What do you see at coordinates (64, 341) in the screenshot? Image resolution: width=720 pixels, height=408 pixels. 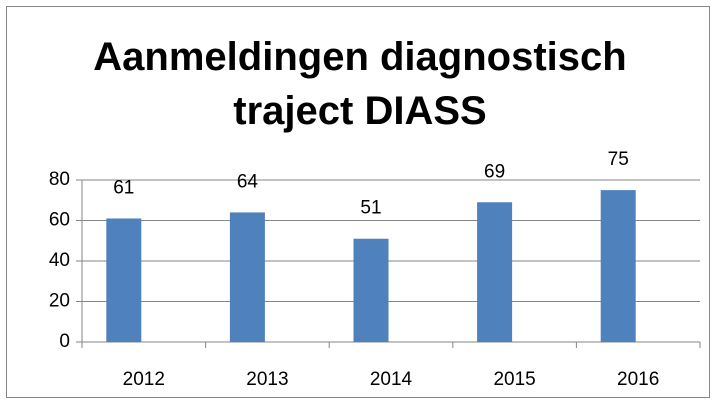 I see `y-tick-label: 0` at bounding box center [64, 341].